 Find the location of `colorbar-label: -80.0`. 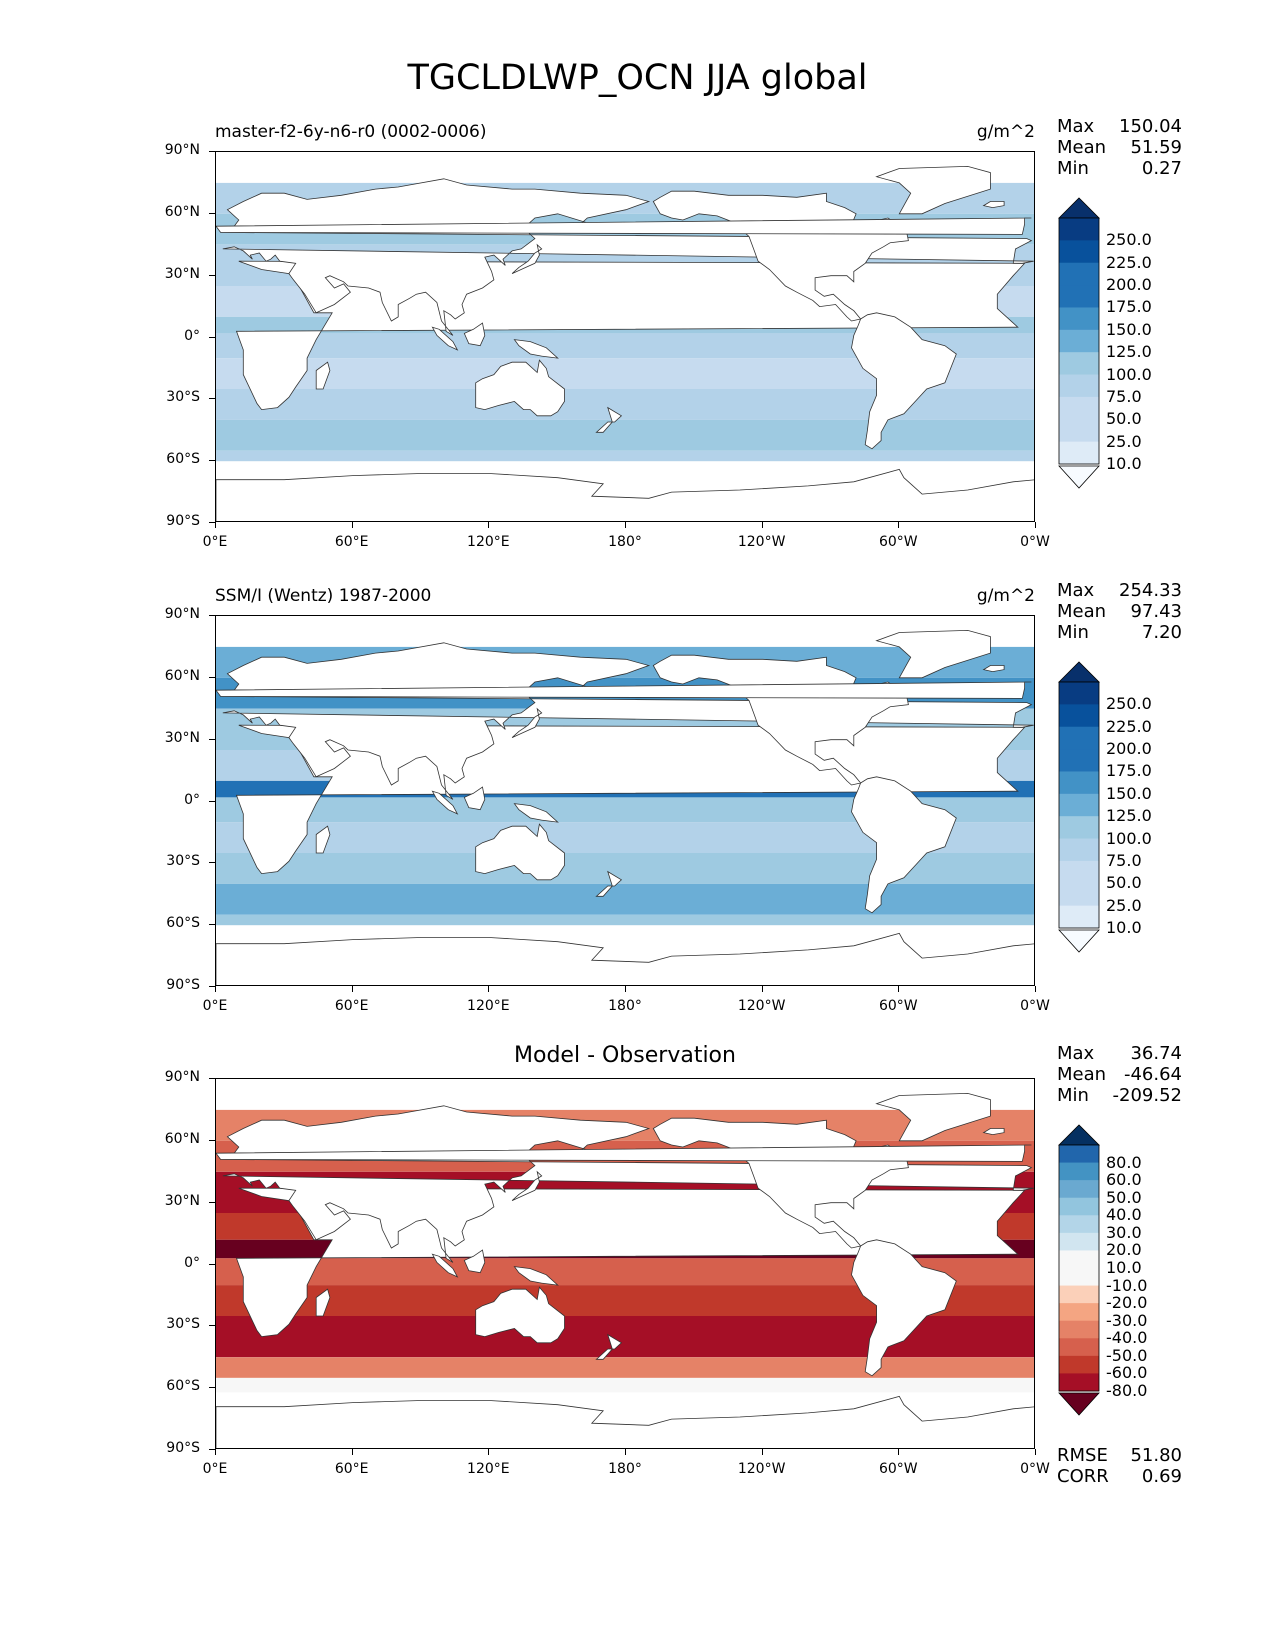

colorbar-label: -80.0 is located at coordinates (1127, 1390).